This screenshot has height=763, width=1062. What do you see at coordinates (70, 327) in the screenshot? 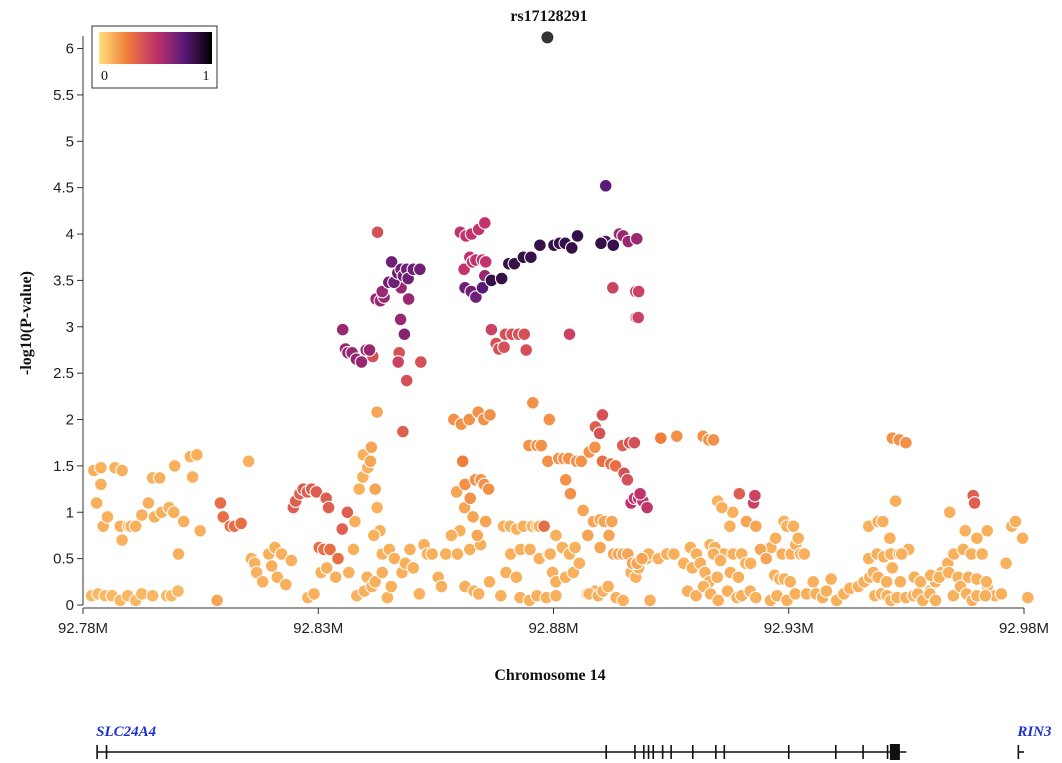
I see `y-tick-label: 3` at bounding box center [70, 327].